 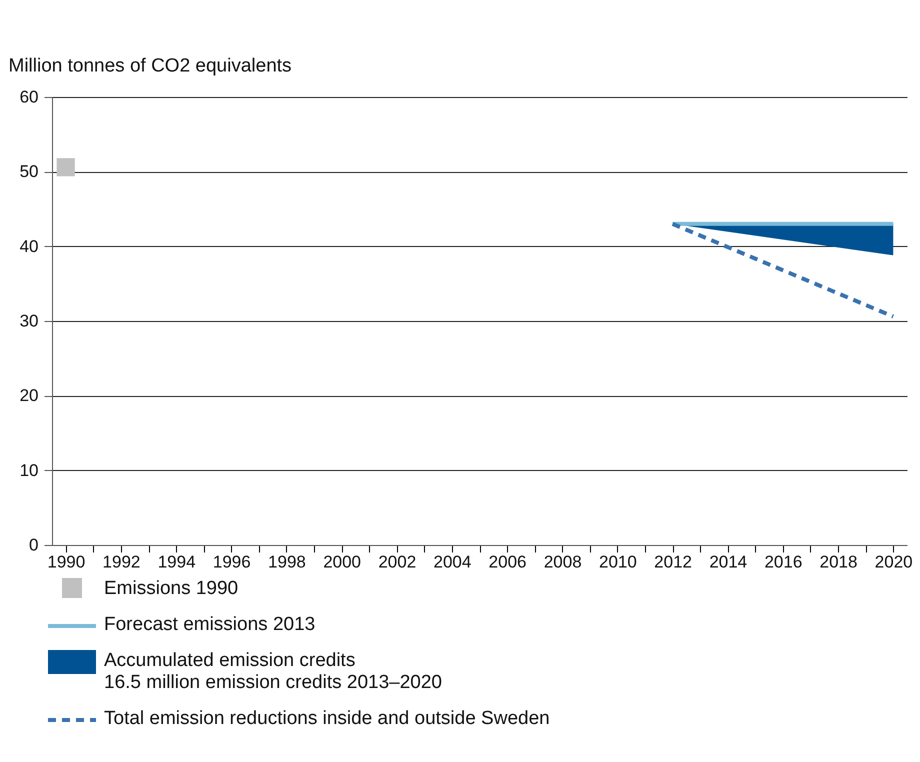 I want to click on x-tick-label: 2002, so click(x=397, y=562).